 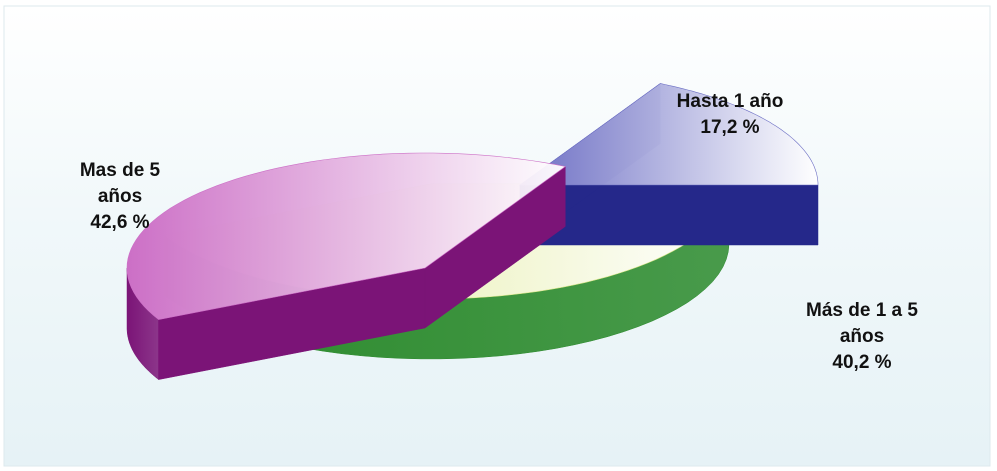 What do you see at coordinates (730, 115) in the screenshot?
I see `slice-label-hasta-1-ano: Hasta 1 año 17,2 %` at bounding box center [730, 115].